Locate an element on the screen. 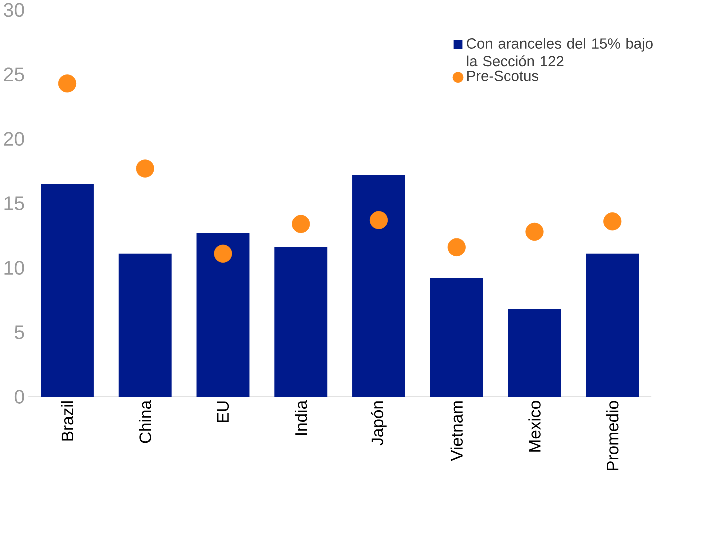  y-tick-label: 20 is located at coordinates (14, 139).